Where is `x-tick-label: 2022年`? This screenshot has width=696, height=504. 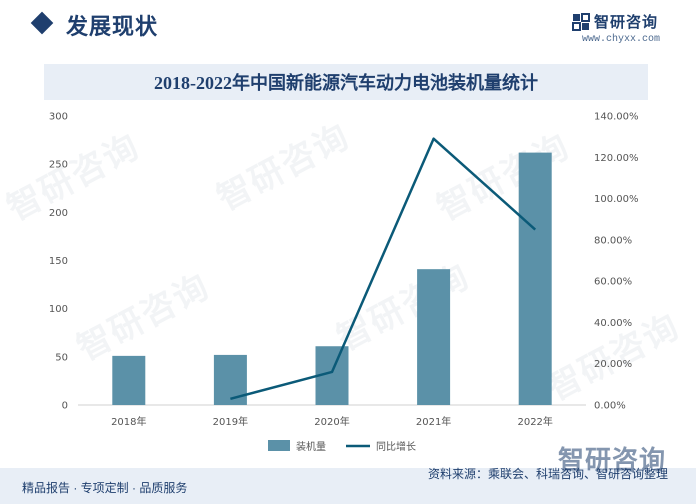
x-tick-label: 2022年 is located at coordinates (534, 421).